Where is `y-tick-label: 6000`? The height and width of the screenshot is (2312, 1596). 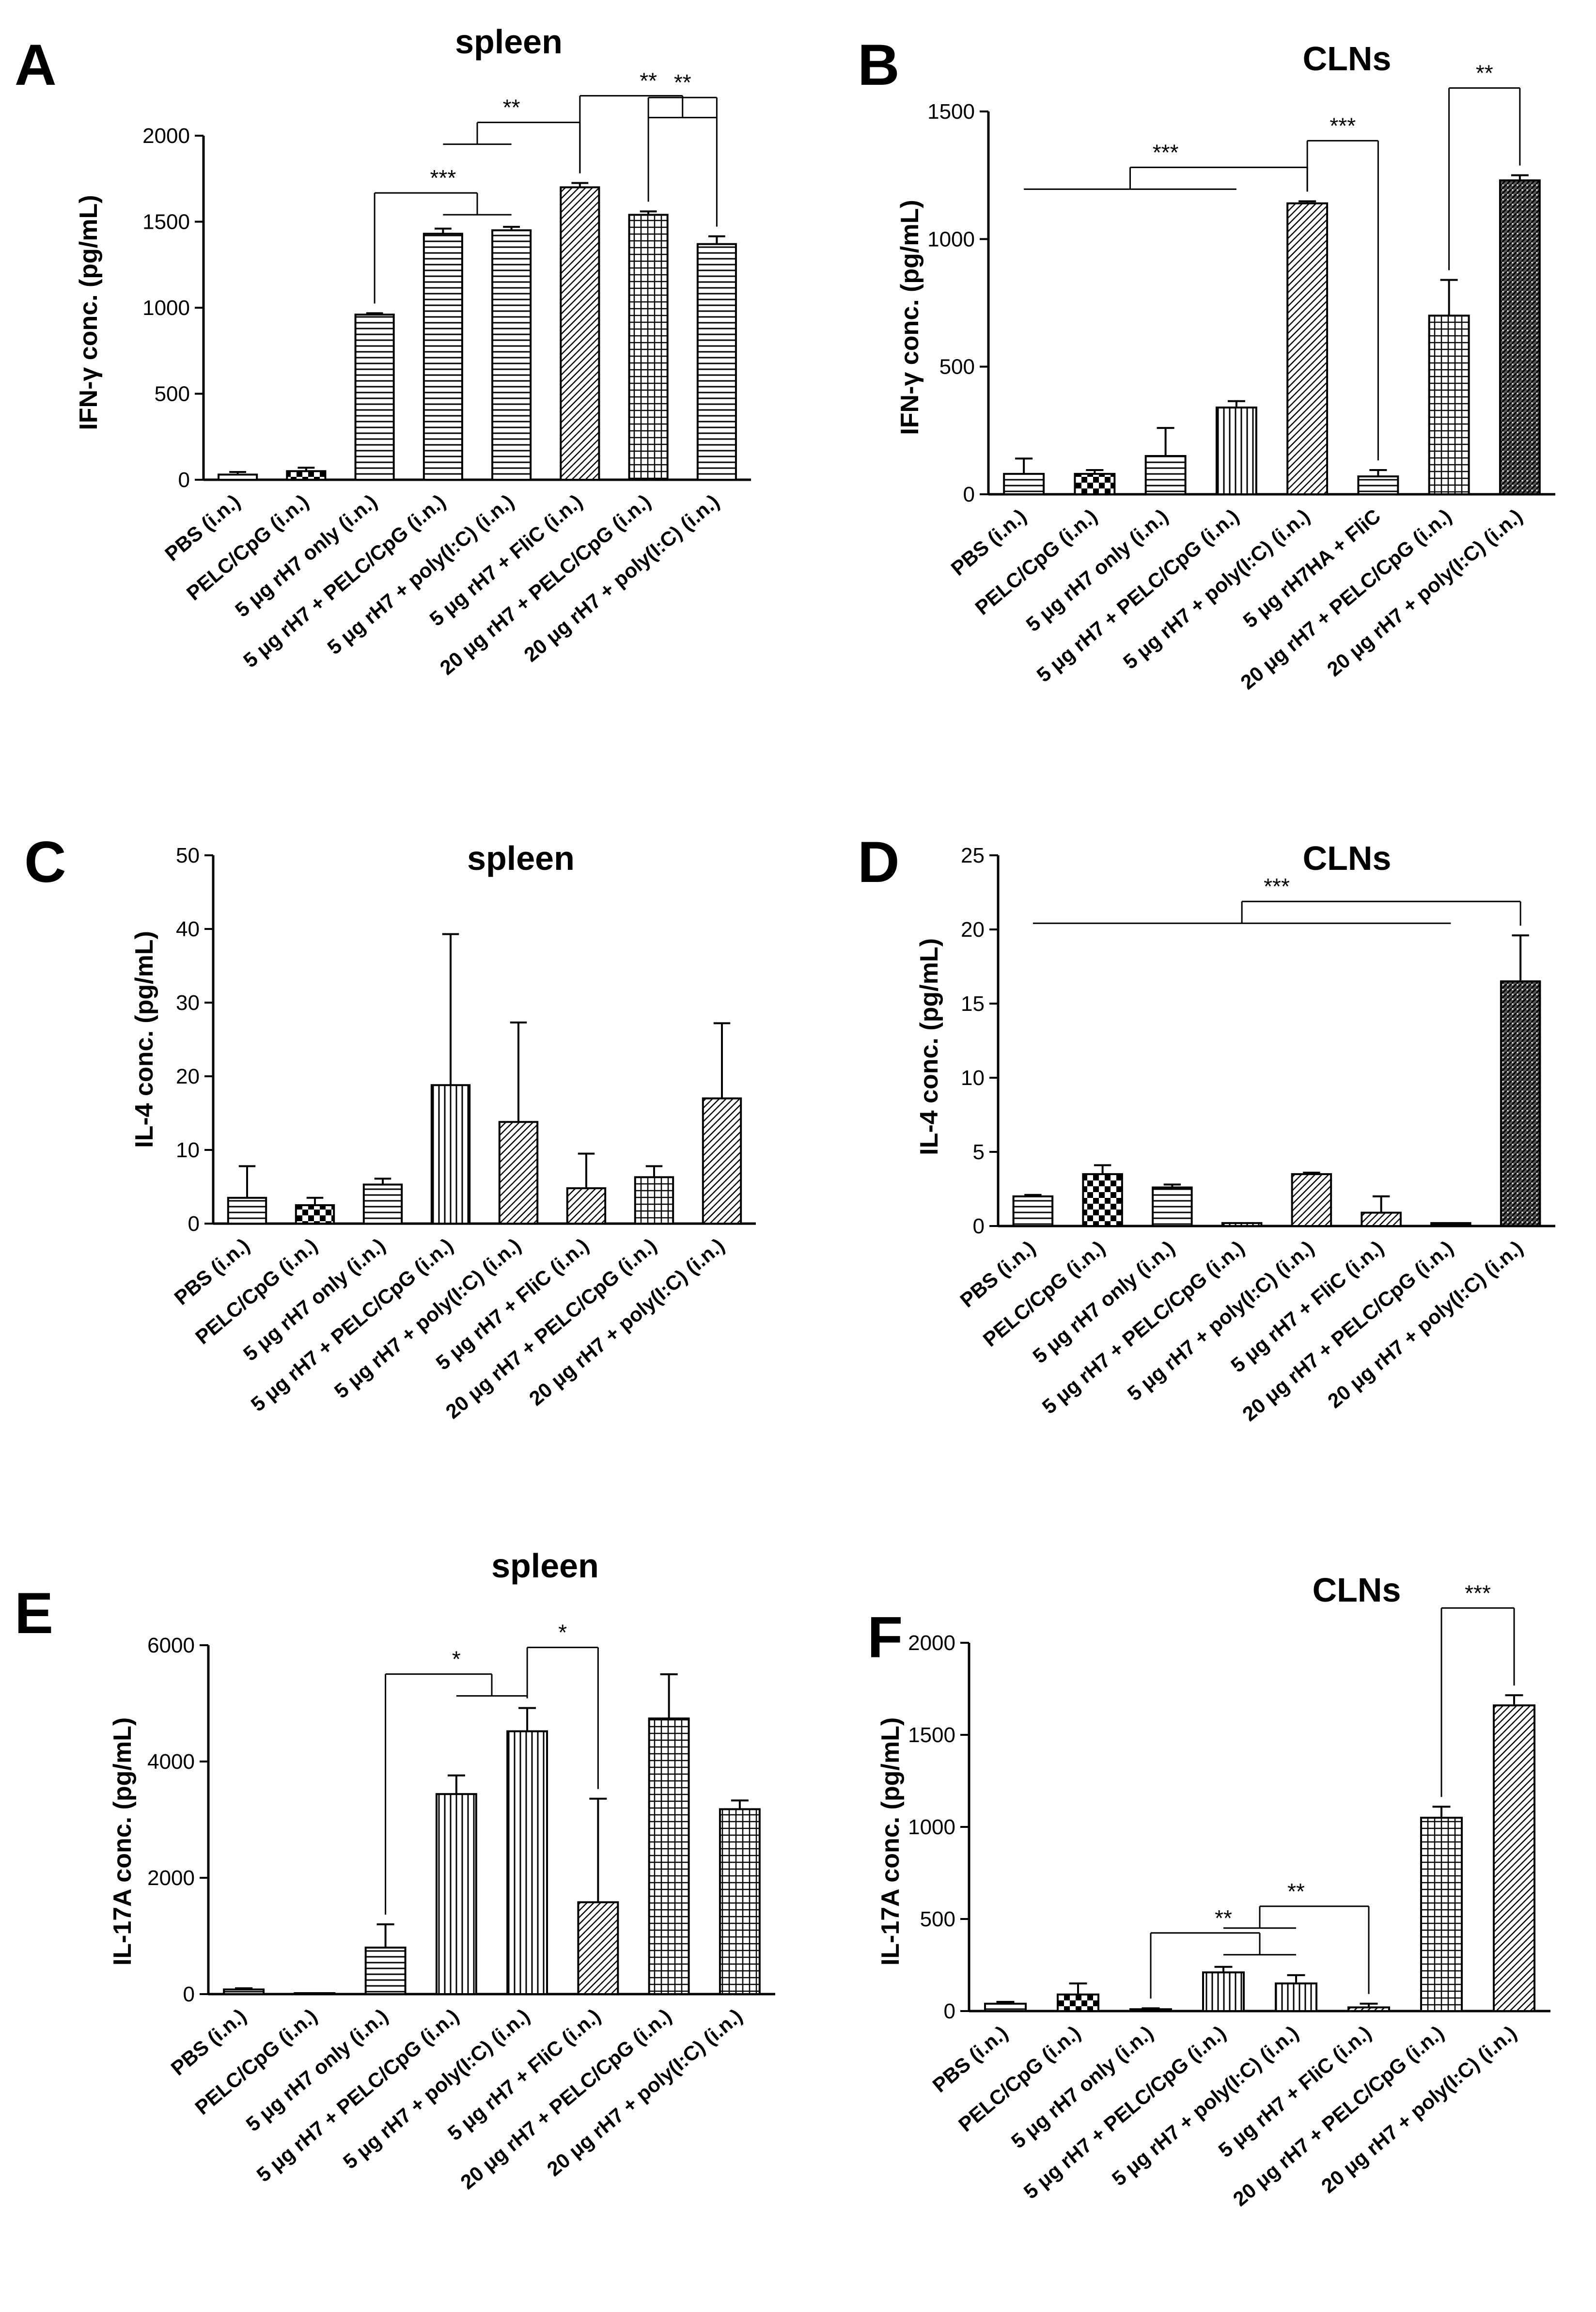 y-tick-label: 6000 is located at coordinates (171, 1645).